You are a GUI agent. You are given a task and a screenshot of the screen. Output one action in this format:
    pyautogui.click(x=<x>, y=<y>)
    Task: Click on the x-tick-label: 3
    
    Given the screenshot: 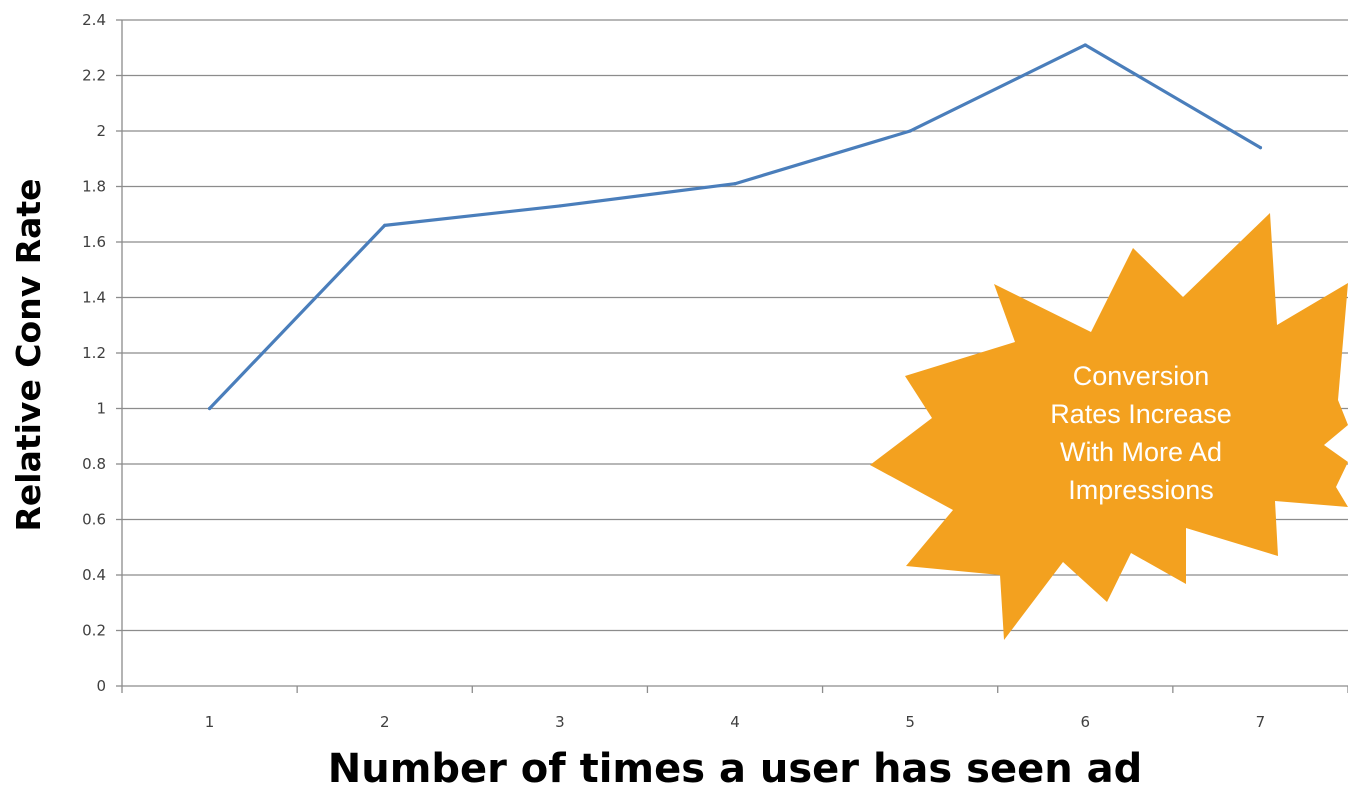 What is the action you would take?
    pyautogui.click(x=560, y=722)
    